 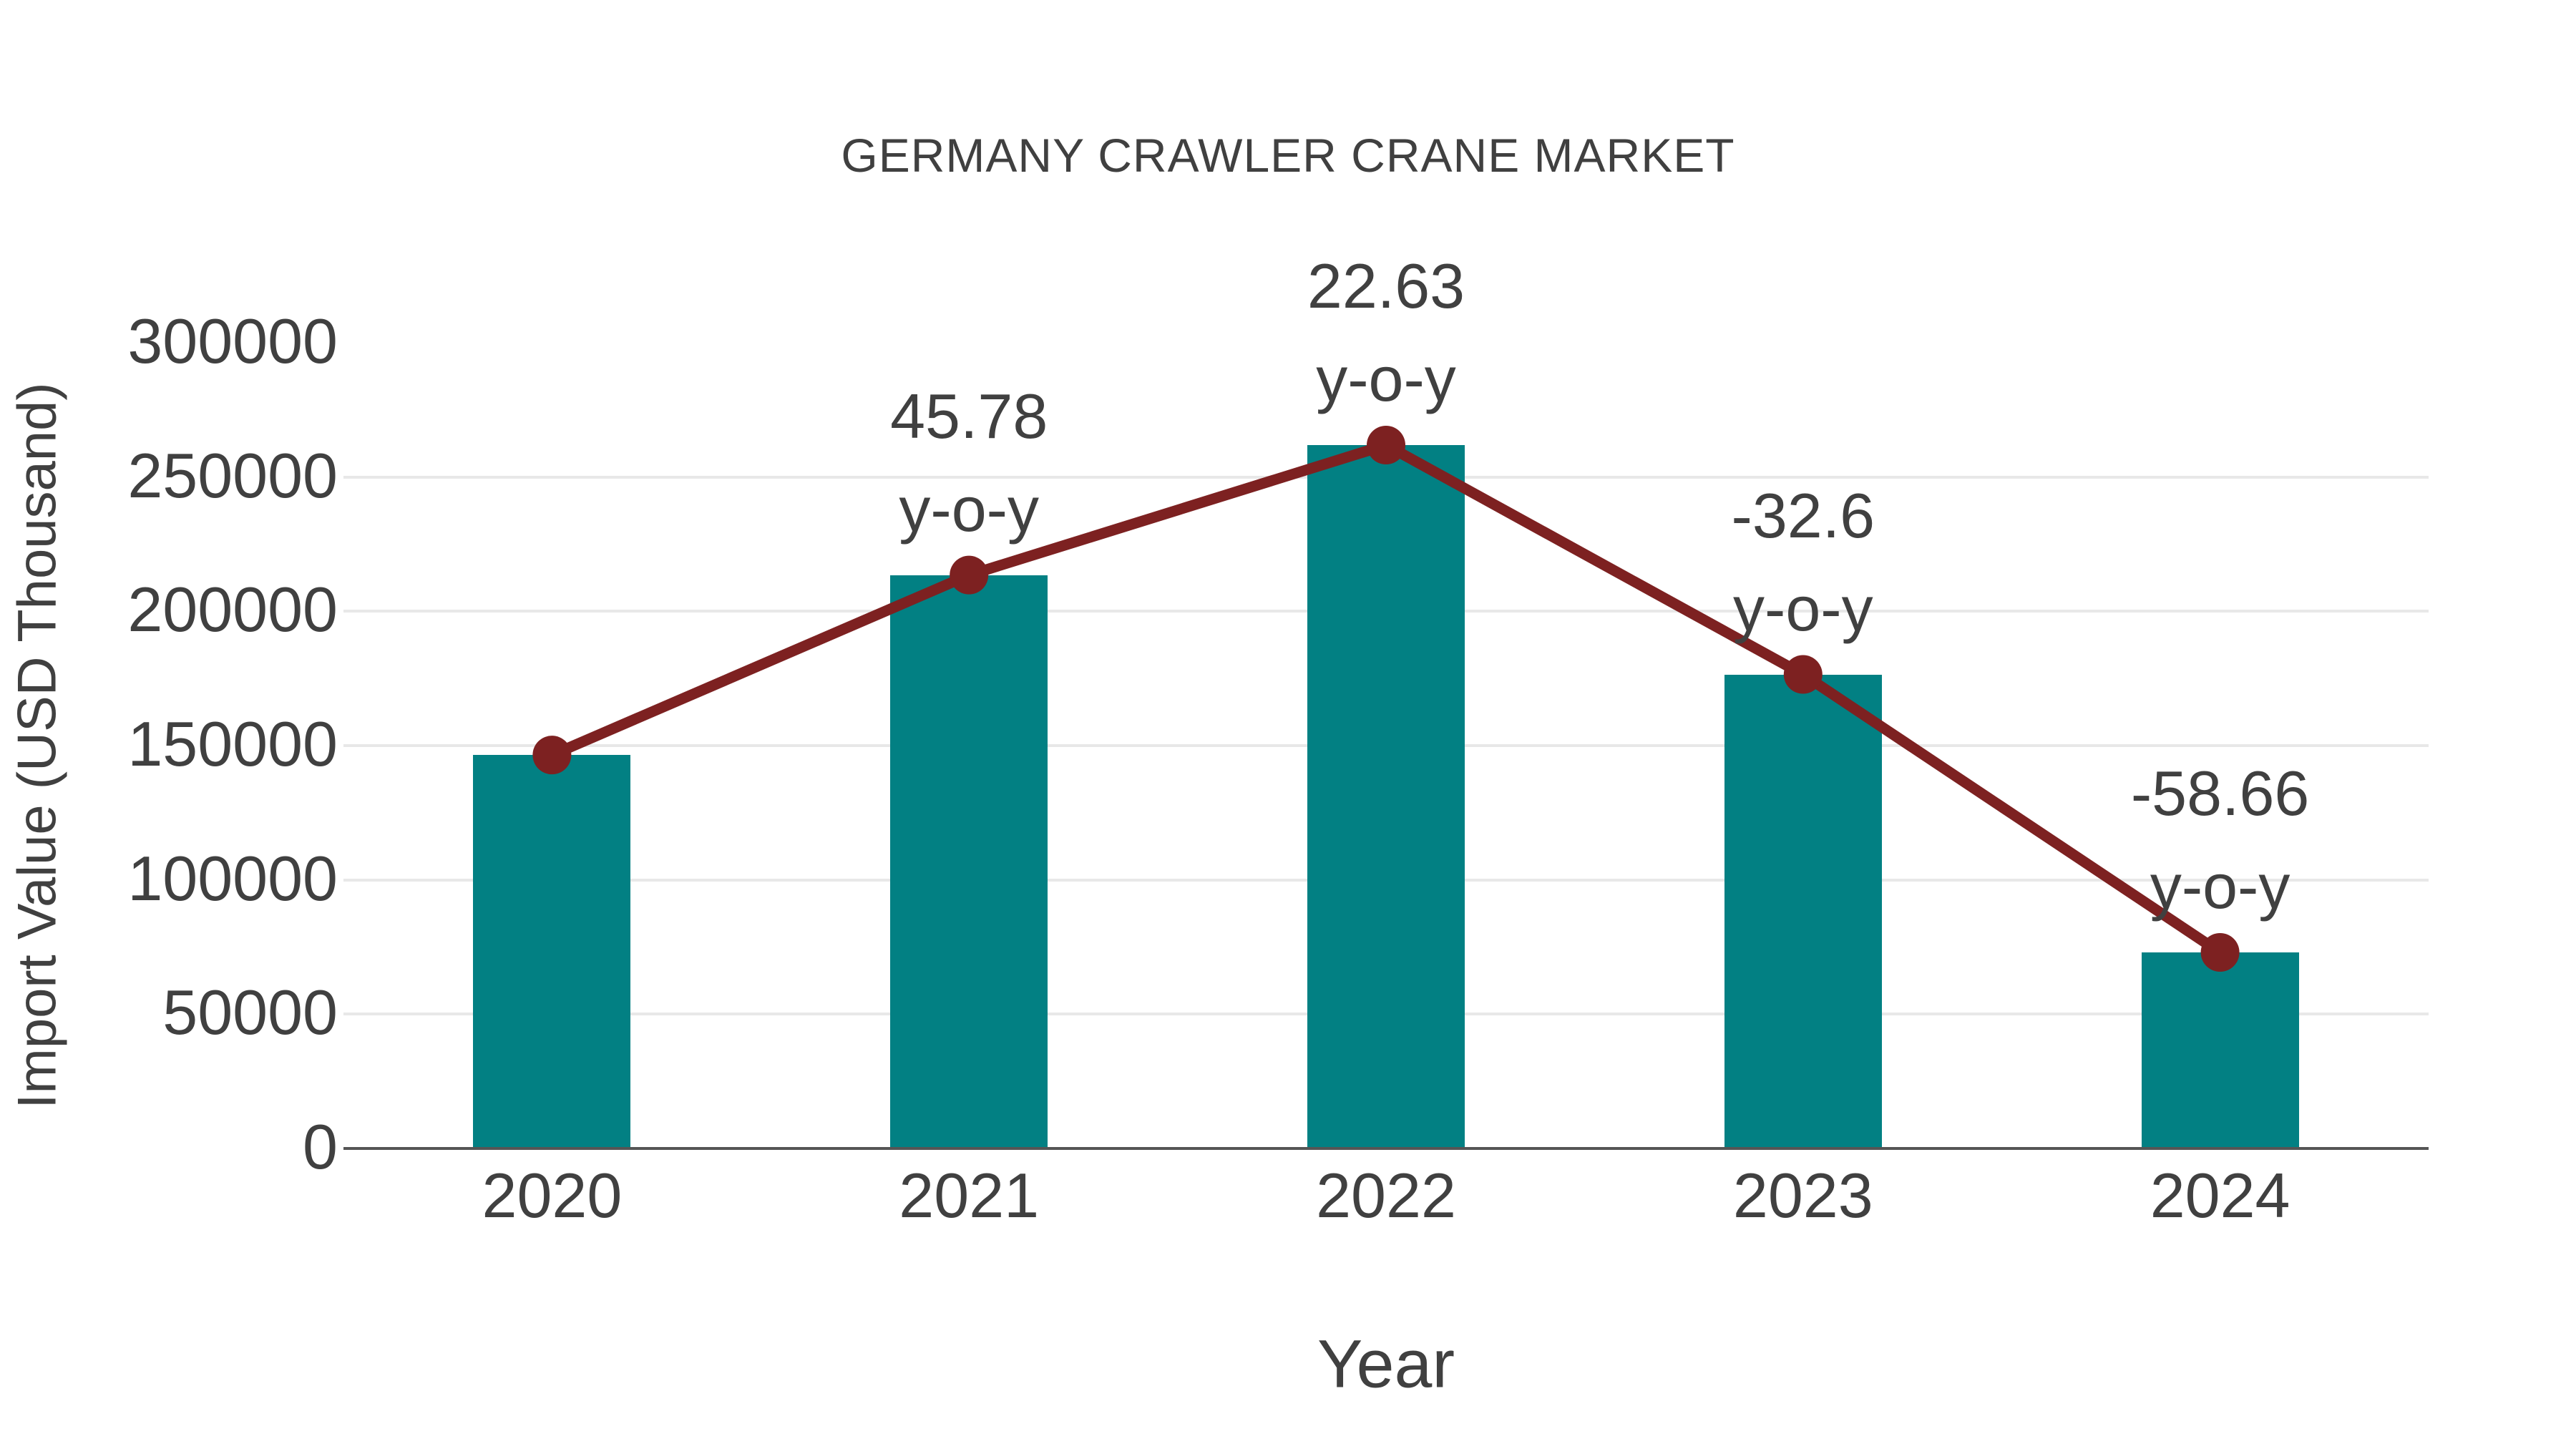 I want to click on y-tick-label: 50000, so click(x=250, y=1012).